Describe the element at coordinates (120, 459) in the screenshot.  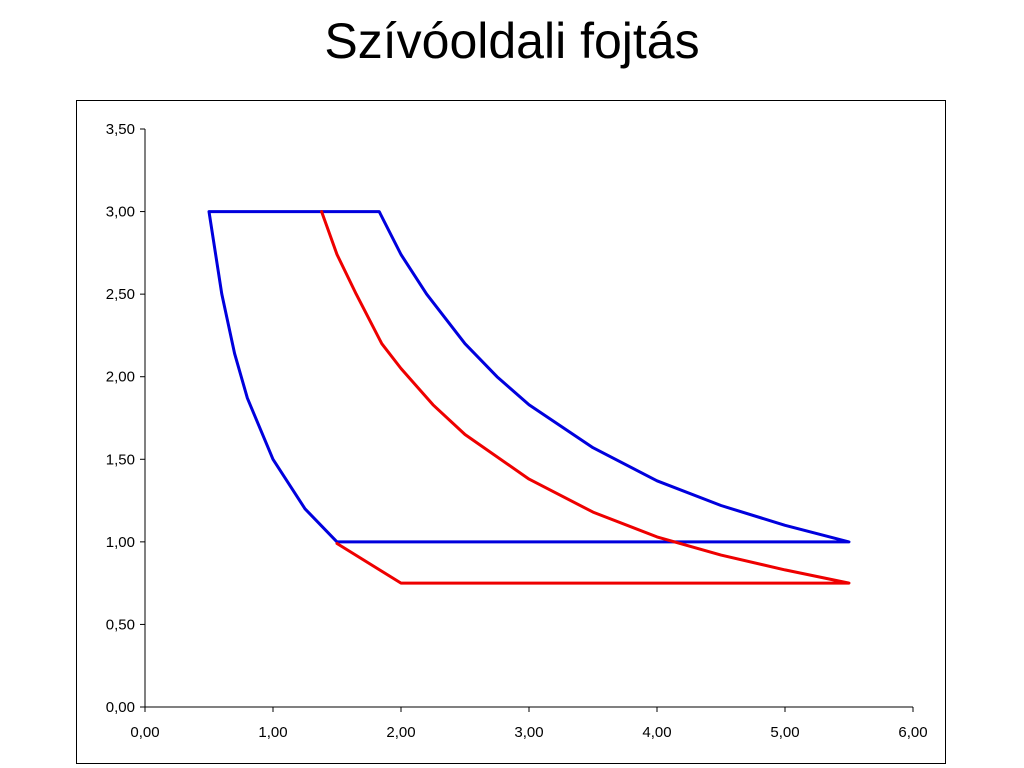
I see `y-tick-label: 1,50` at that location.